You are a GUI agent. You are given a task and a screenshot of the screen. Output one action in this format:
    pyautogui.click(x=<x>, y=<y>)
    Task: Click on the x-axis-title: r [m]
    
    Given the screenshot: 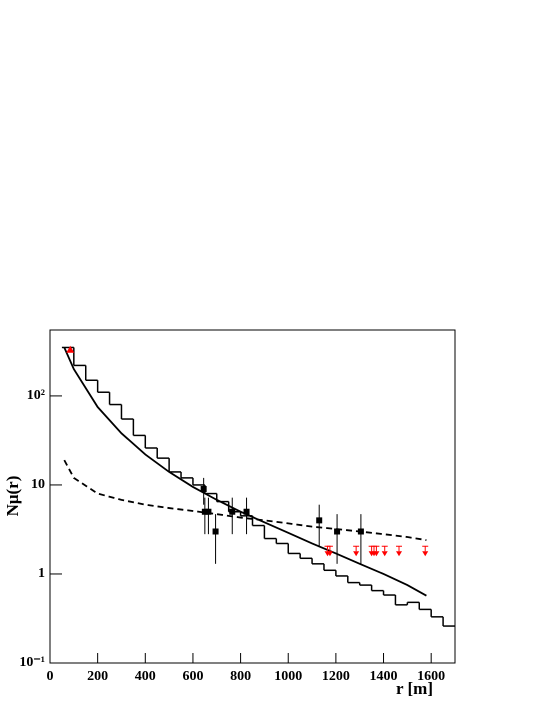 What is the action you would take?
    pyautogui.click(x=414, y=688)
    